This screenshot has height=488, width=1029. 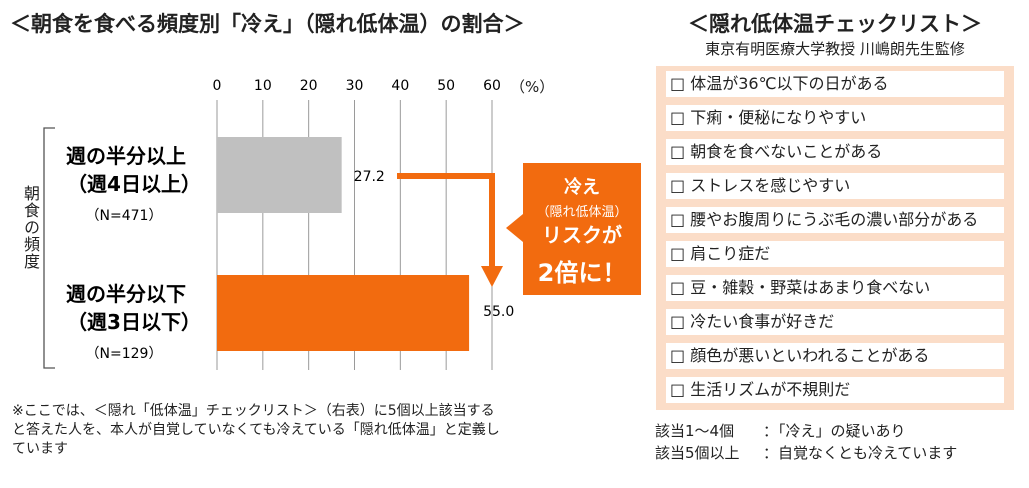 What do you see at coordinates (835, 24) in the screenshot?
I see `checklist-title: ＜隠れ低体温チェックリスト＞` at bounding box center [835, 24].